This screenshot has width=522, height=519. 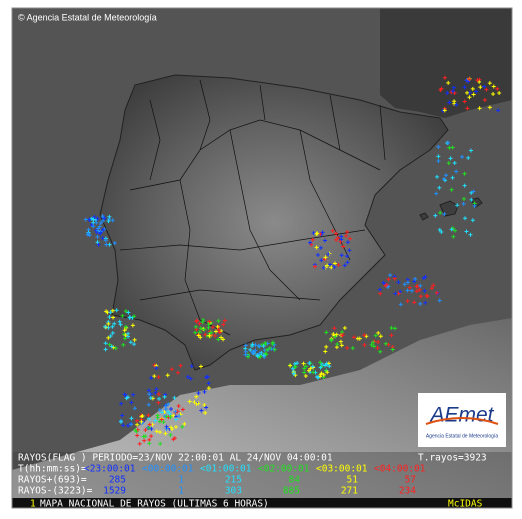 I want to click on footer-number: 1, so click(x=33, y=504).